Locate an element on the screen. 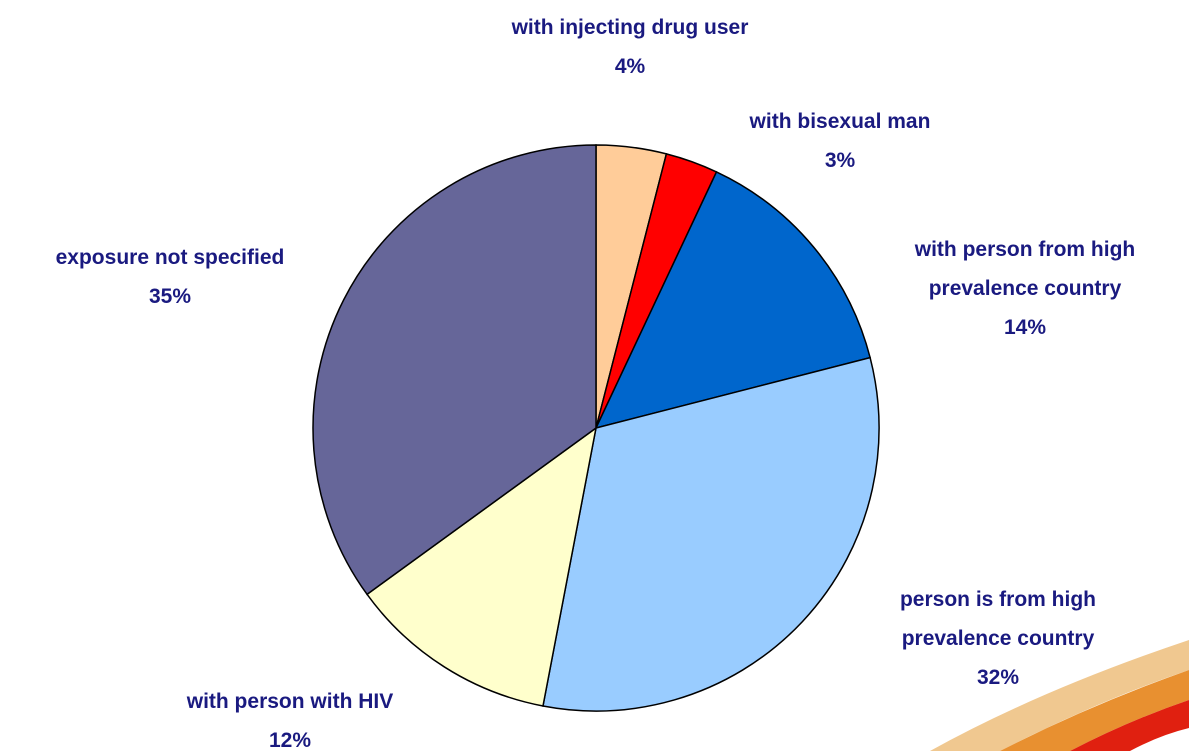  value-label: 4% is located at coordinates (630, 66).